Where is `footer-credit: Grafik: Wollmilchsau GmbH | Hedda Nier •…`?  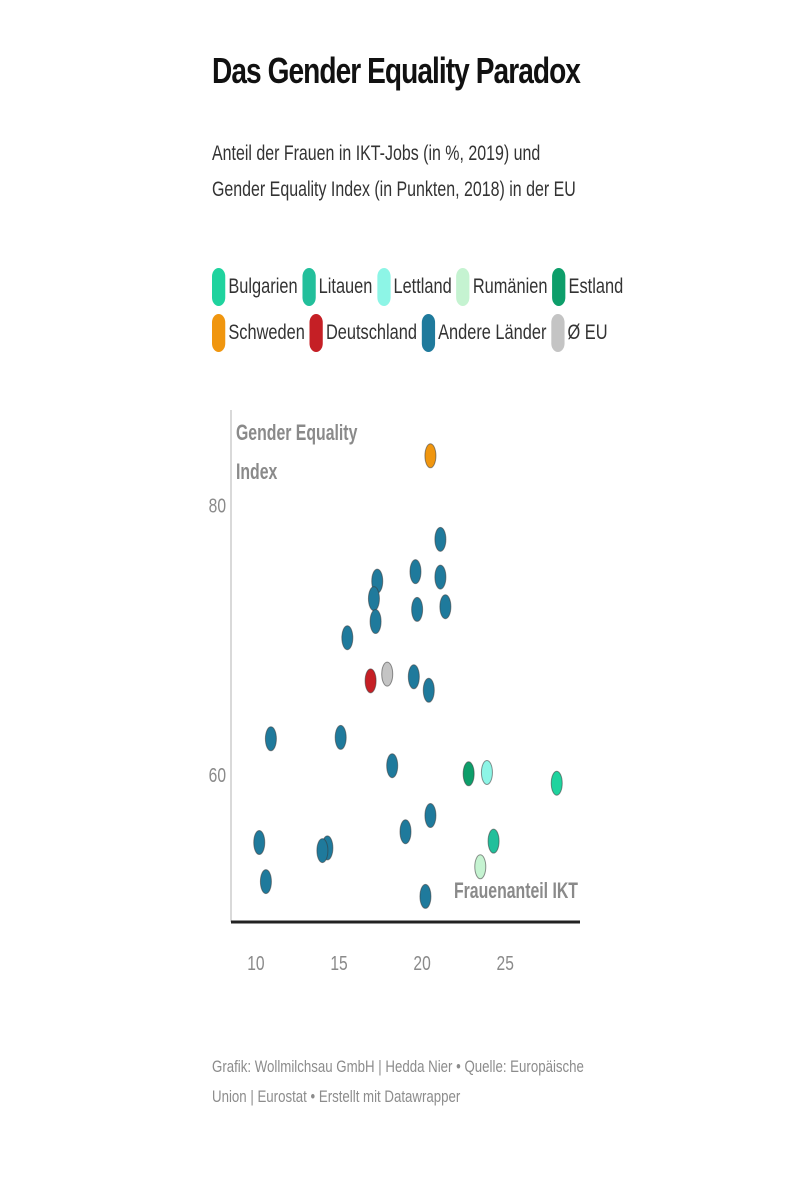
footer-credit: Grafik: Wollmilchsau GmbH | Hedda Nier •… is located at coordinates (398, 1081).